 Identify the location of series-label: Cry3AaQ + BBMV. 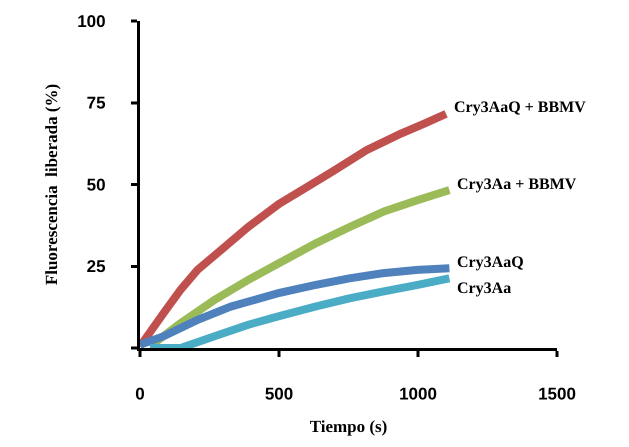
(520, 107).